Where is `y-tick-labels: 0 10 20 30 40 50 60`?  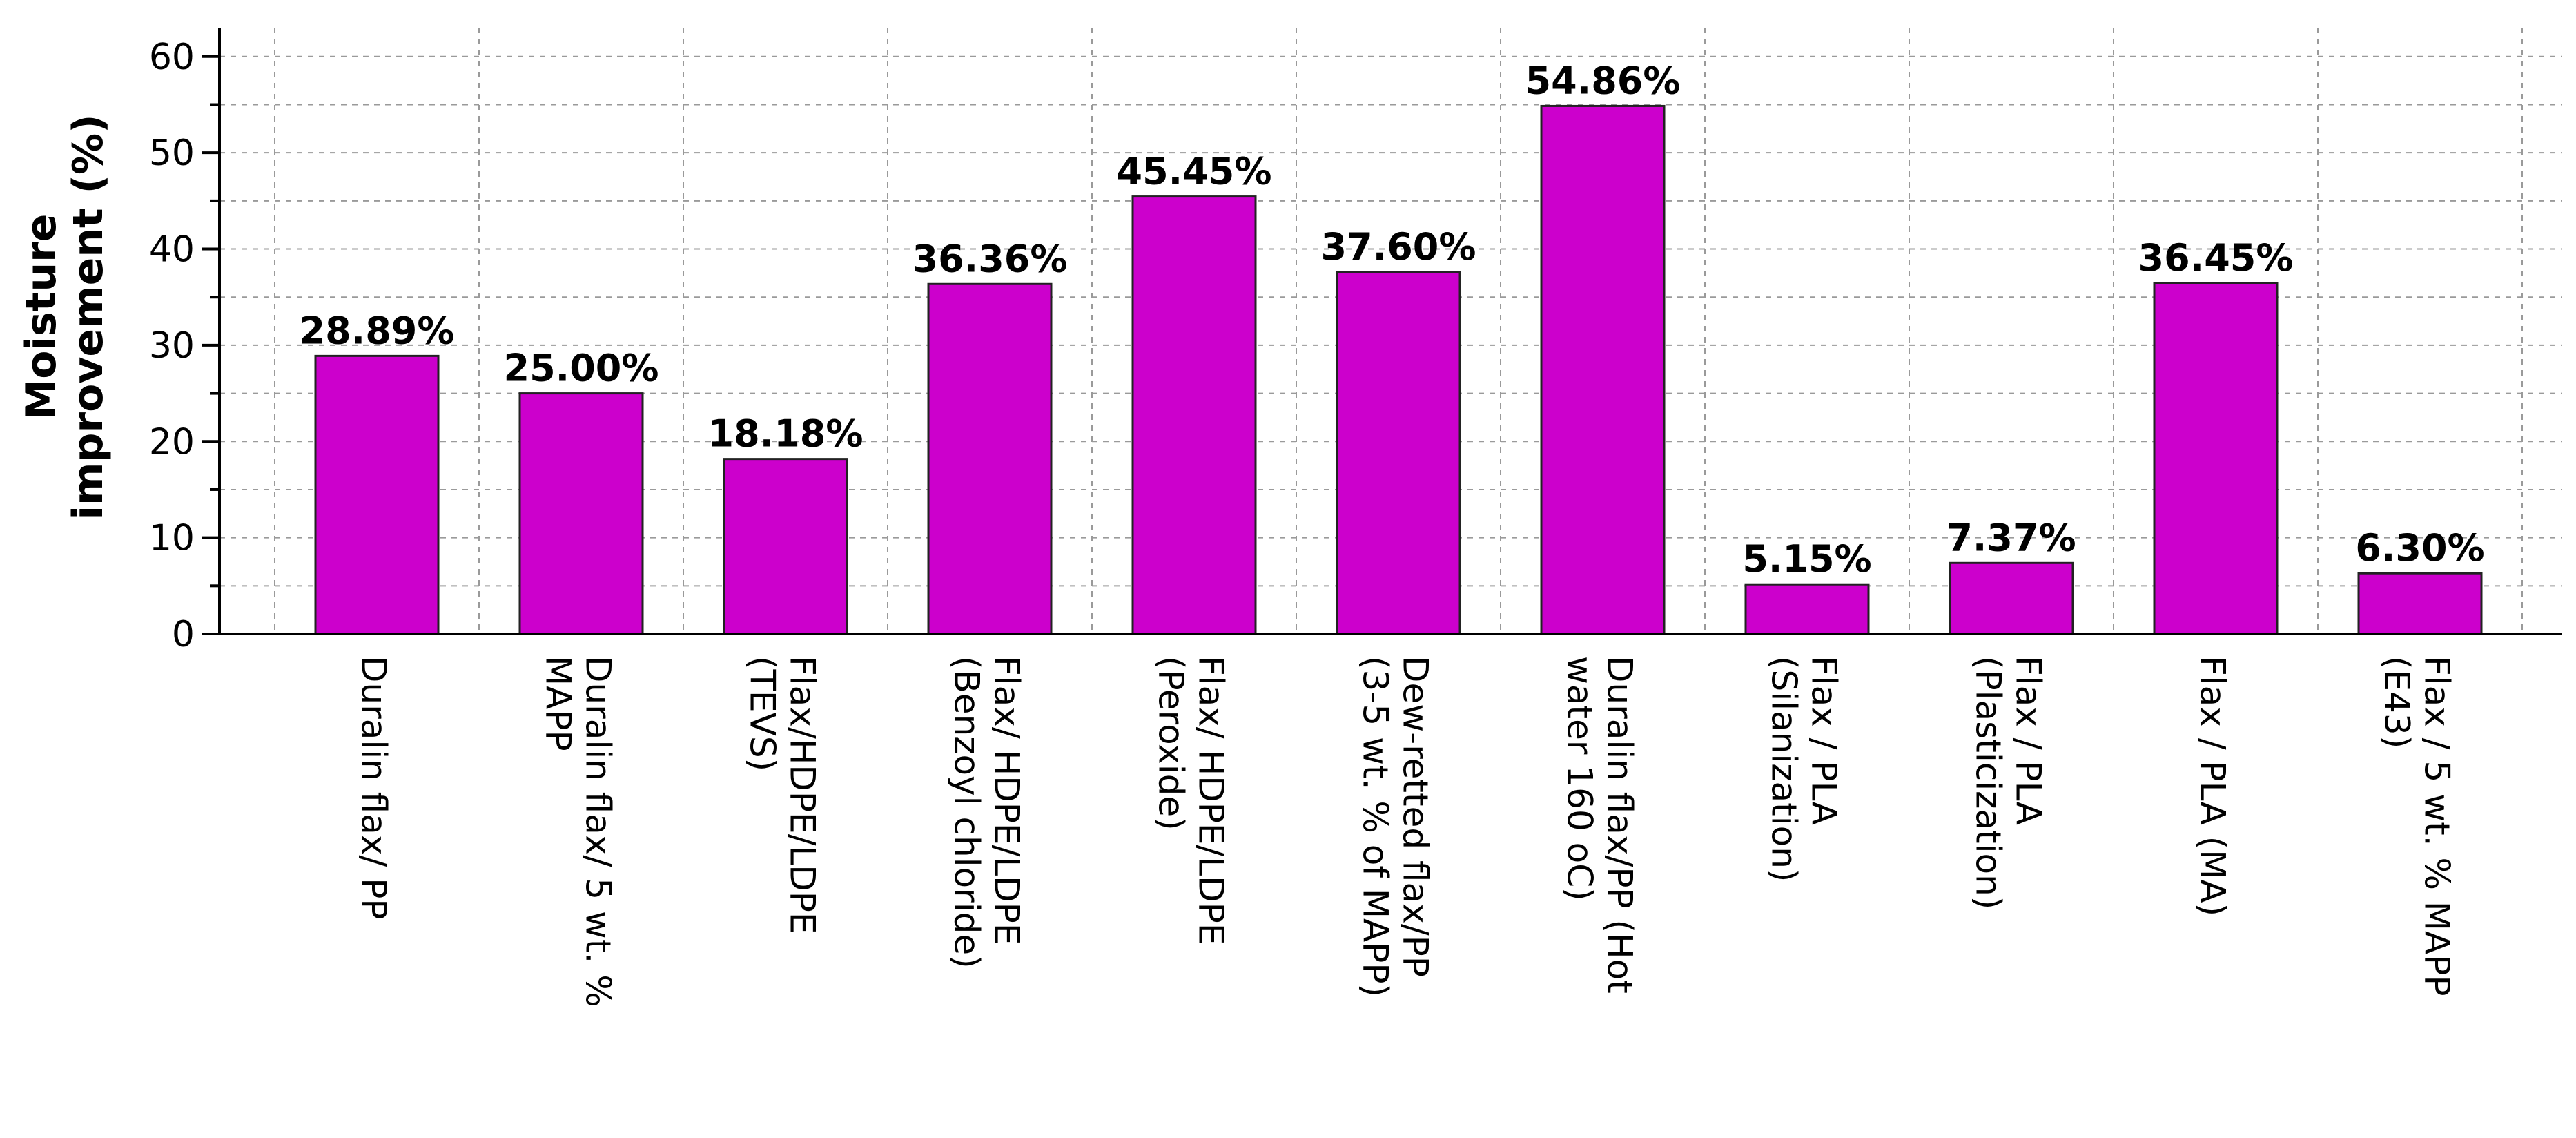
y-tick-labels: 0 10 20 30 40 50 60 is located at coordinates (172, 346).